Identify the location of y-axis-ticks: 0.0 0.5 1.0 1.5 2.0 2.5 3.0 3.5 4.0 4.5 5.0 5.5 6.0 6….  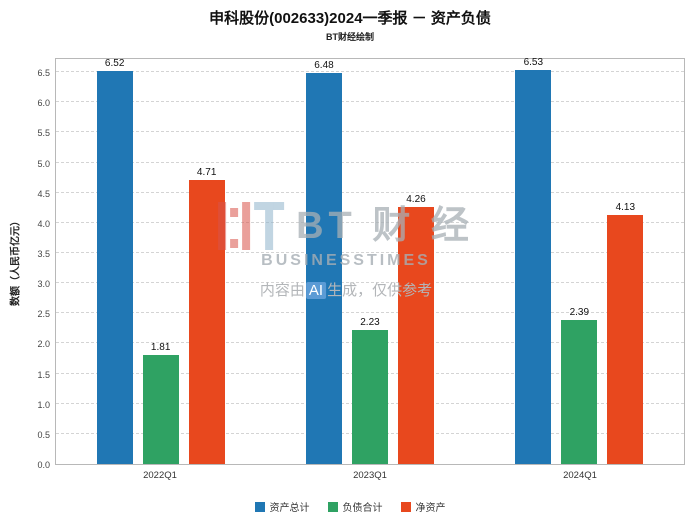
(35, 264).